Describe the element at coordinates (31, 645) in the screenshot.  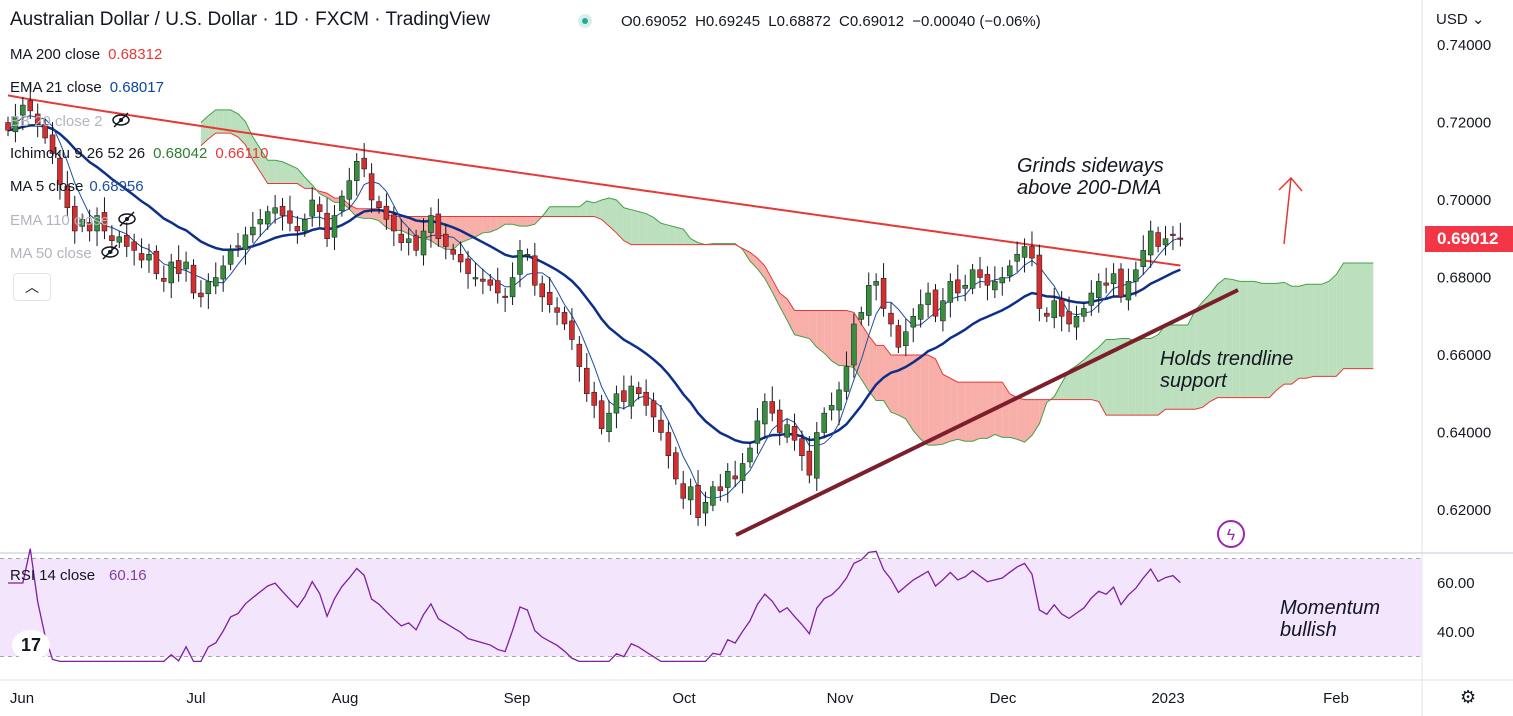
I see `tradingview-logo-icon: 17` at that location.